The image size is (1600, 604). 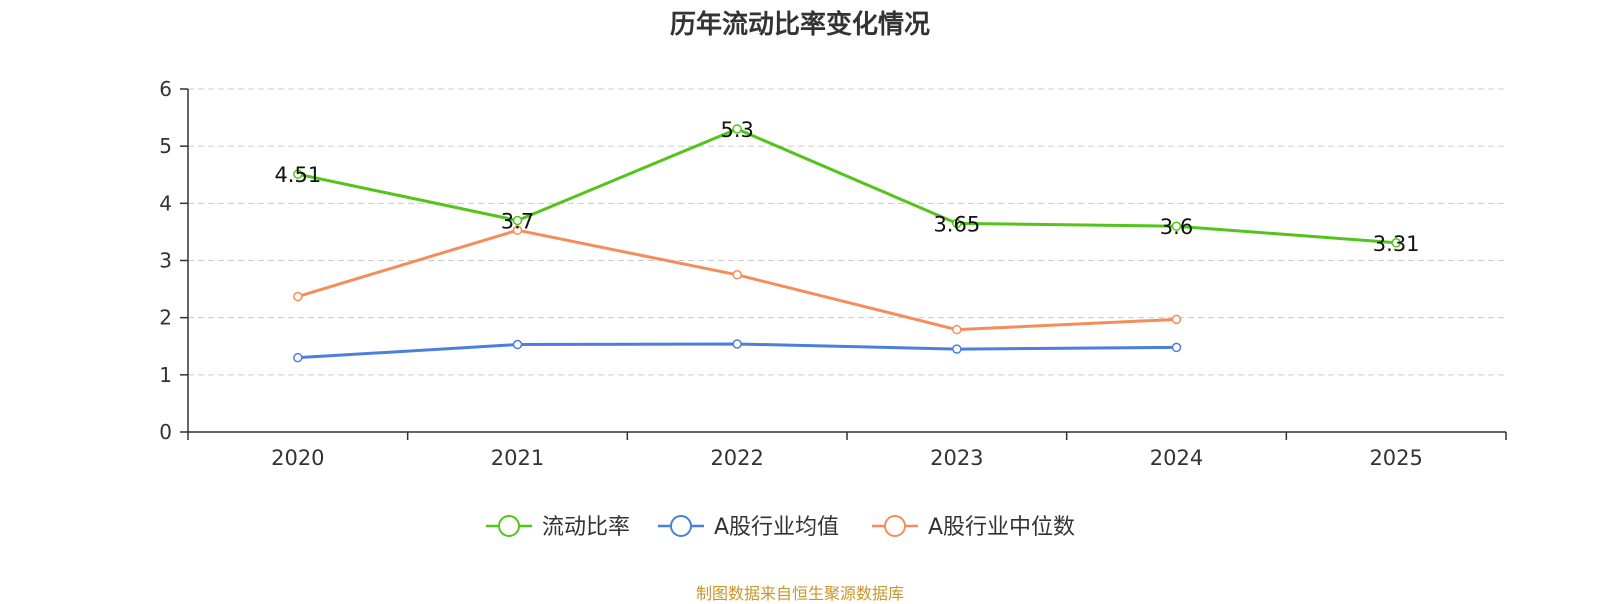 What do you see at coordinates (297, 458) in the screenshot?
I see `x-tick-label: 2020` at bounding box center [297, 458].